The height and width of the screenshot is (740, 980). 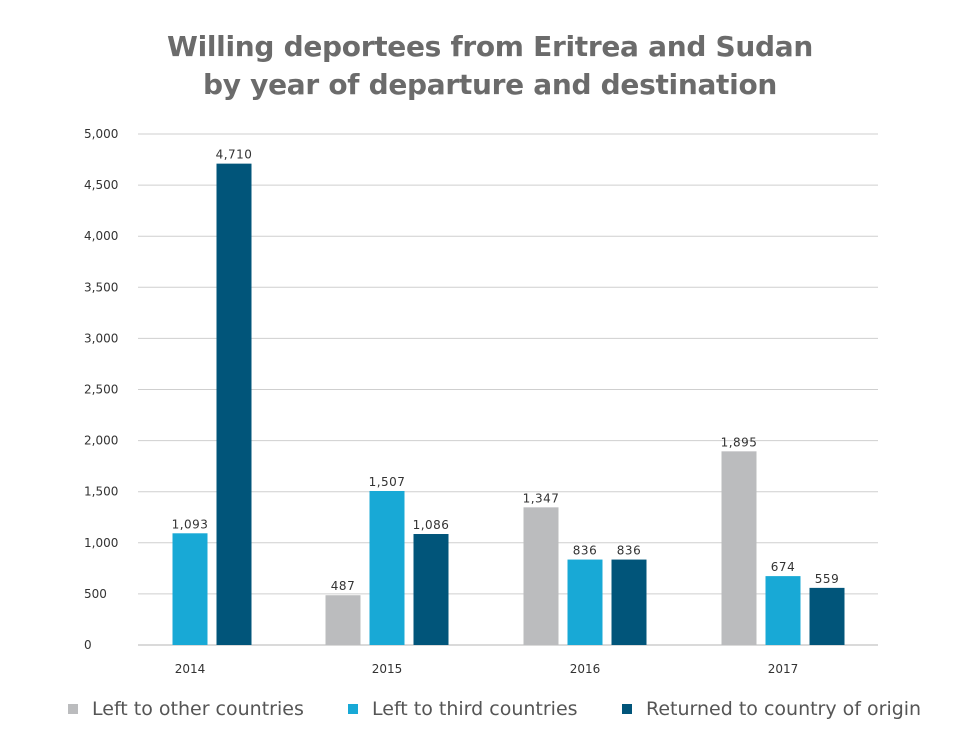 What do you see at coordinates (101, 287) in the screenshot?
I see `y-tick-label: 3,500` at bounding box center [101, 287].